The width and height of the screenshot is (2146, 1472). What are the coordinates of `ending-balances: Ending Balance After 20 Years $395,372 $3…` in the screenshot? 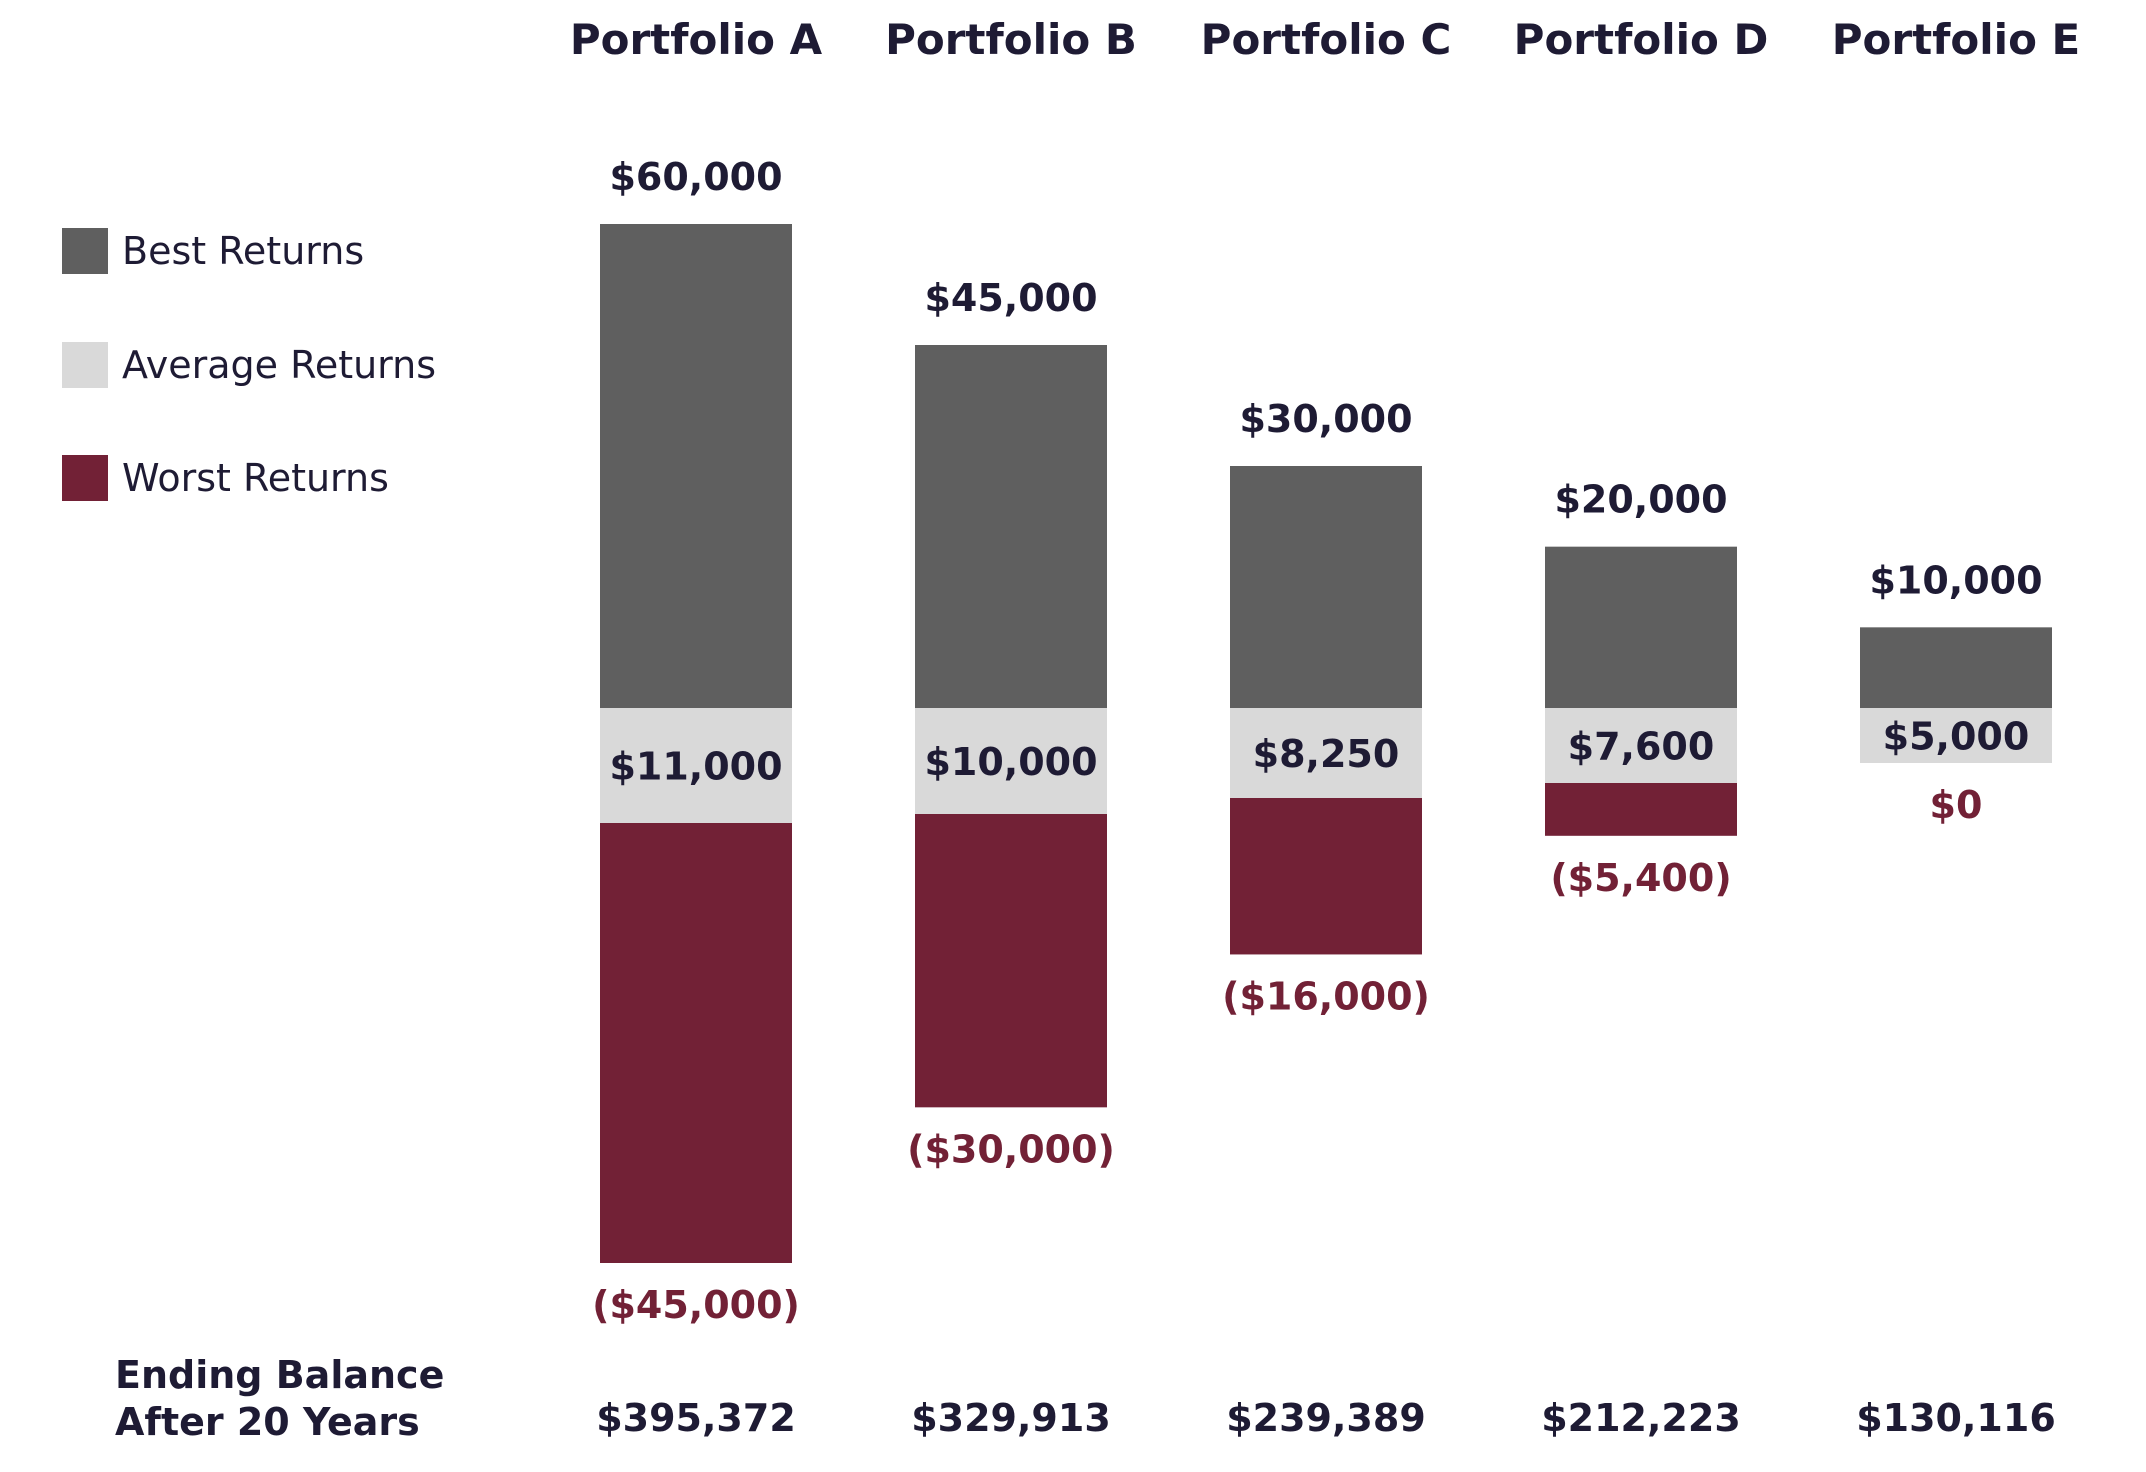 It's located at (1085, 1398).